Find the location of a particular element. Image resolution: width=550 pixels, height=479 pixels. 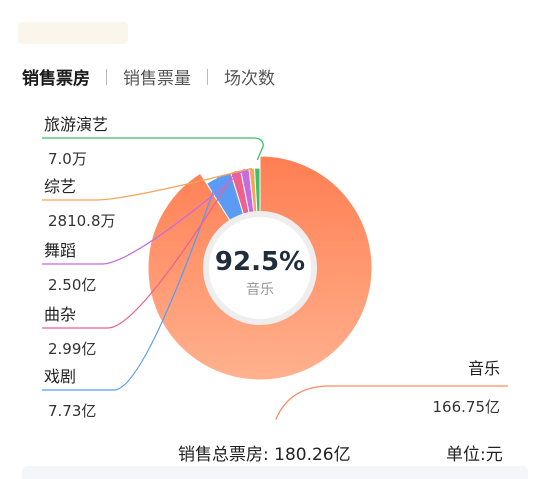

slice-name-label: 舞蹈 is located at coordinates (60, 250).